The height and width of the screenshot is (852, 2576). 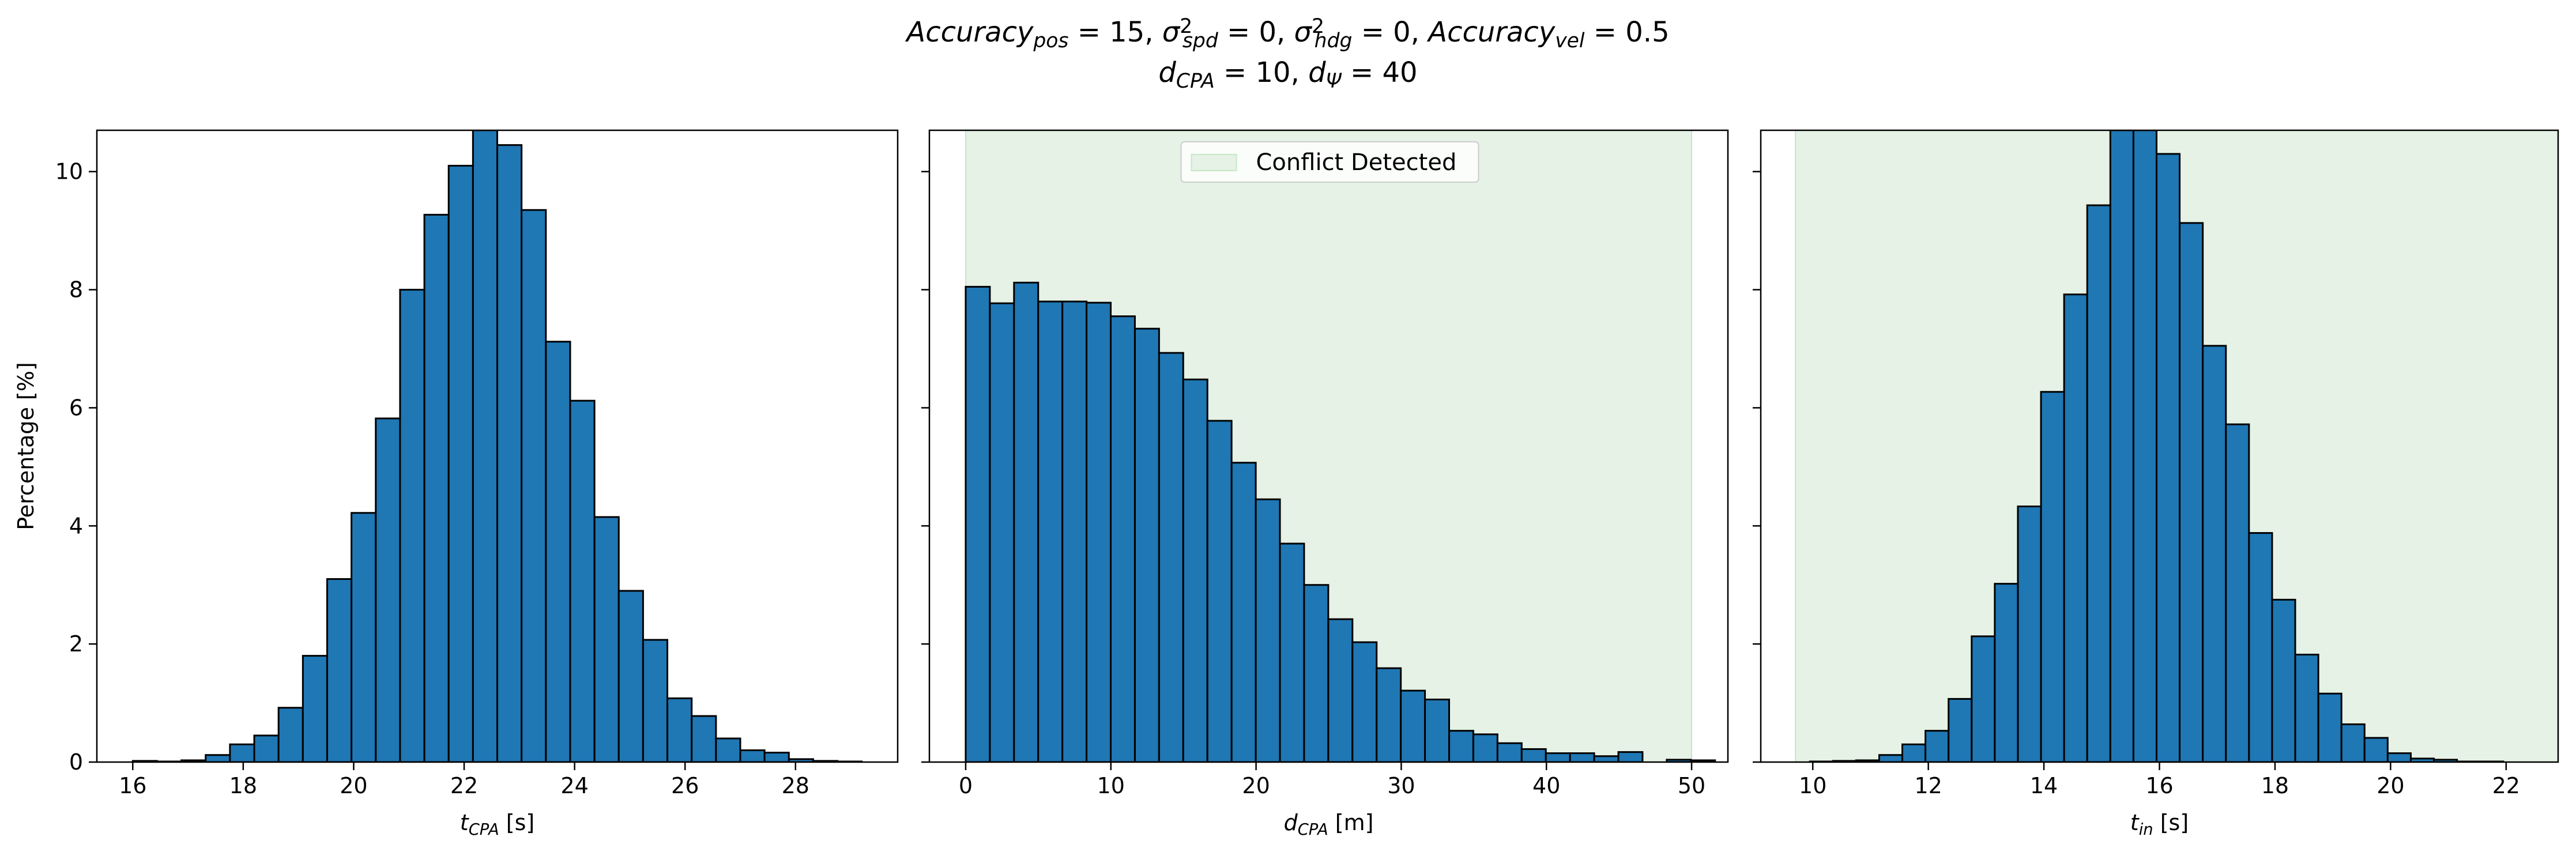 What do you see at coordinates (1329, 825) in the screenshot?
I see `x-axis-label: dCPA [m]` at bounding box center [1329, 825].